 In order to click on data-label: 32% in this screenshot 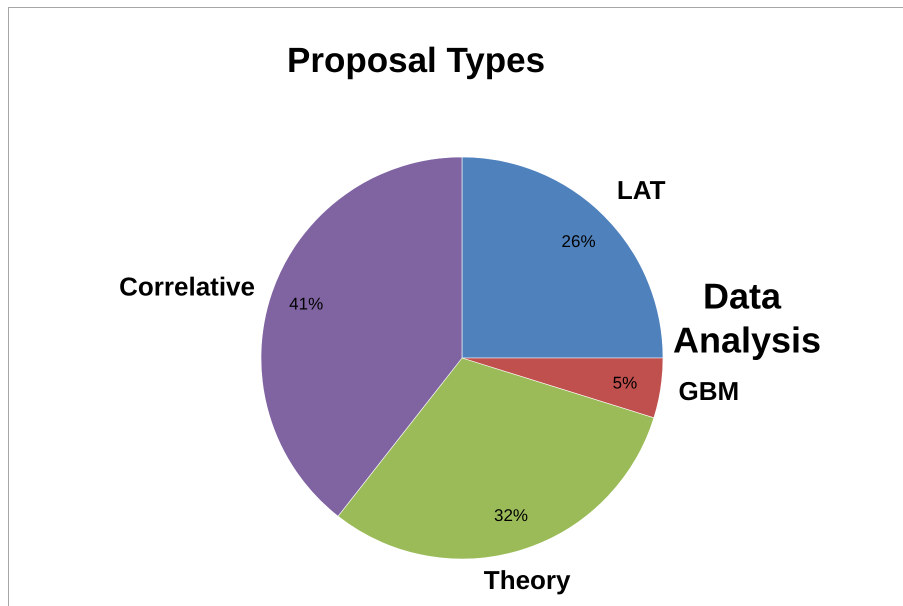, I will do `click(511, 515)`.